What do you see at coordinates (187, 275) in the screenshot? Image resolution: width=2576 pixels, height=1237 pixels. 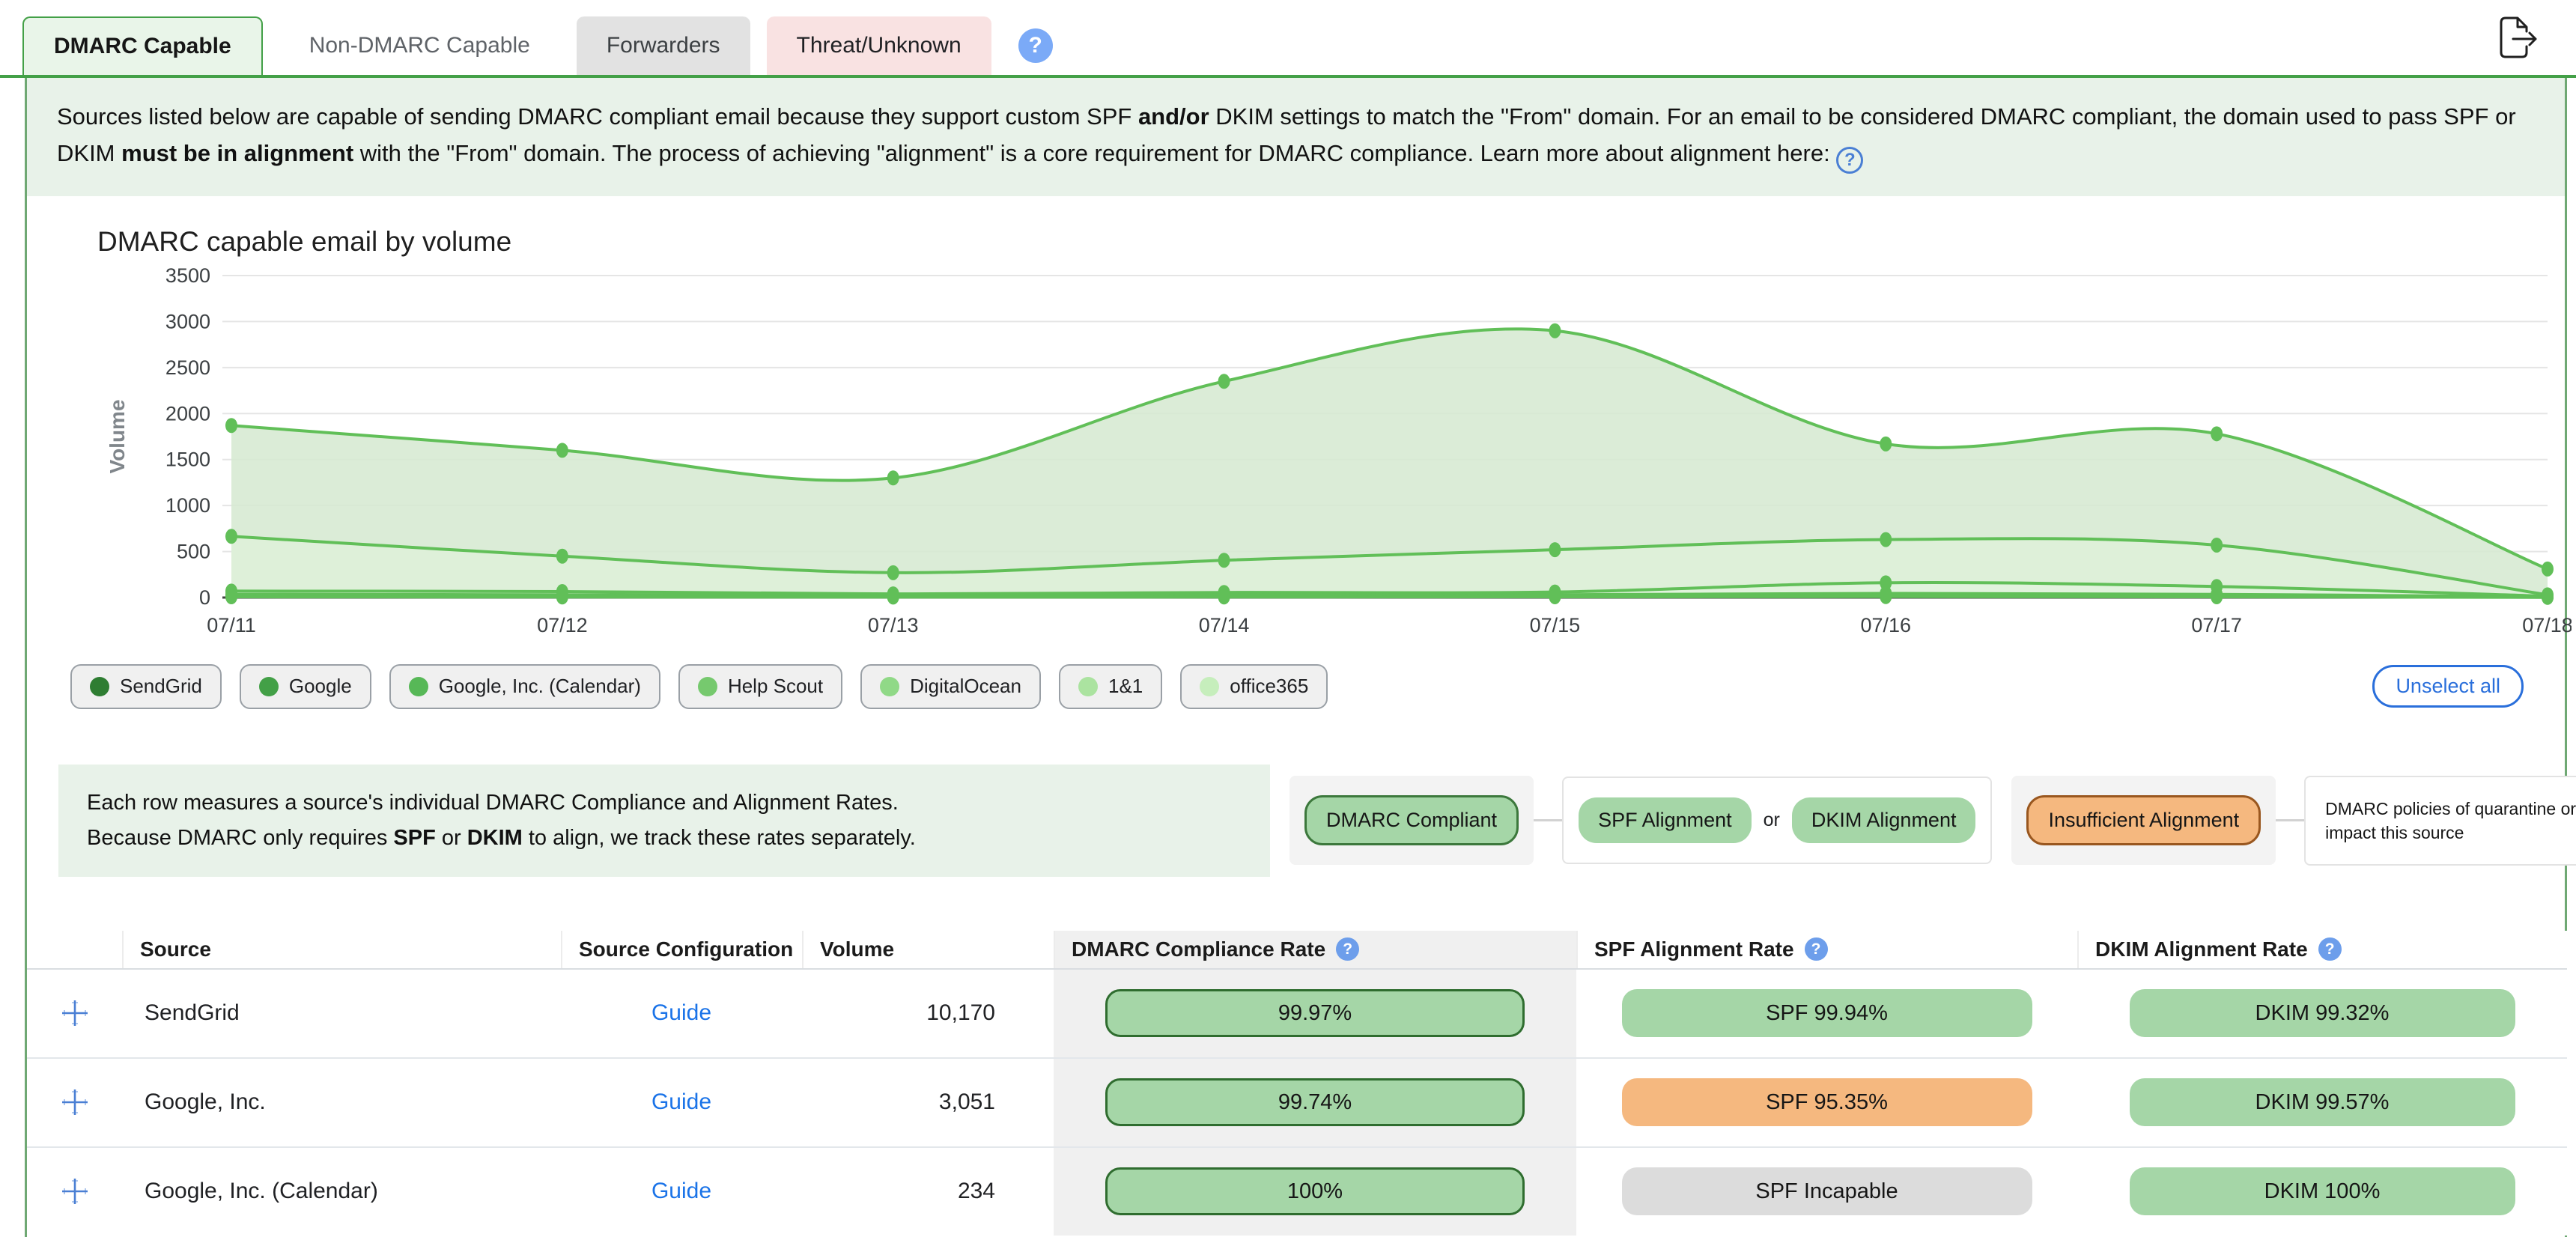 I see `y-tick-label: 3500` at bounding box center [187, 275].